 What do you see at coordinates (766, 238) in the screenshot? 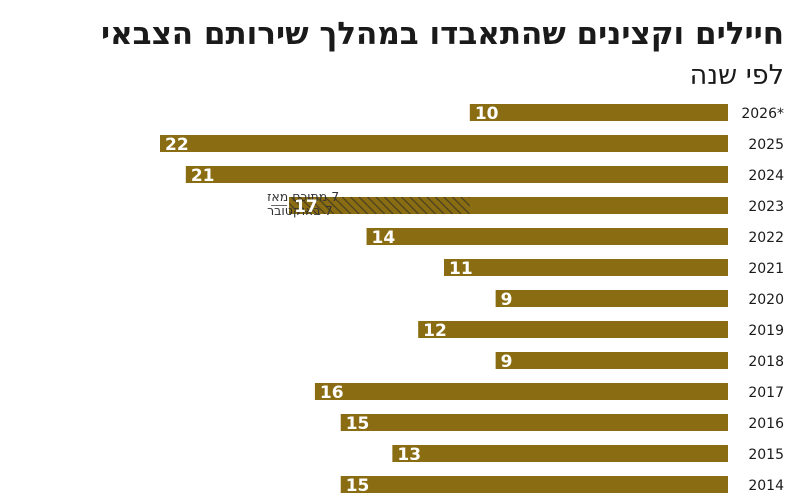
I see `year-label: 2022` at bounding box center [766, 238].